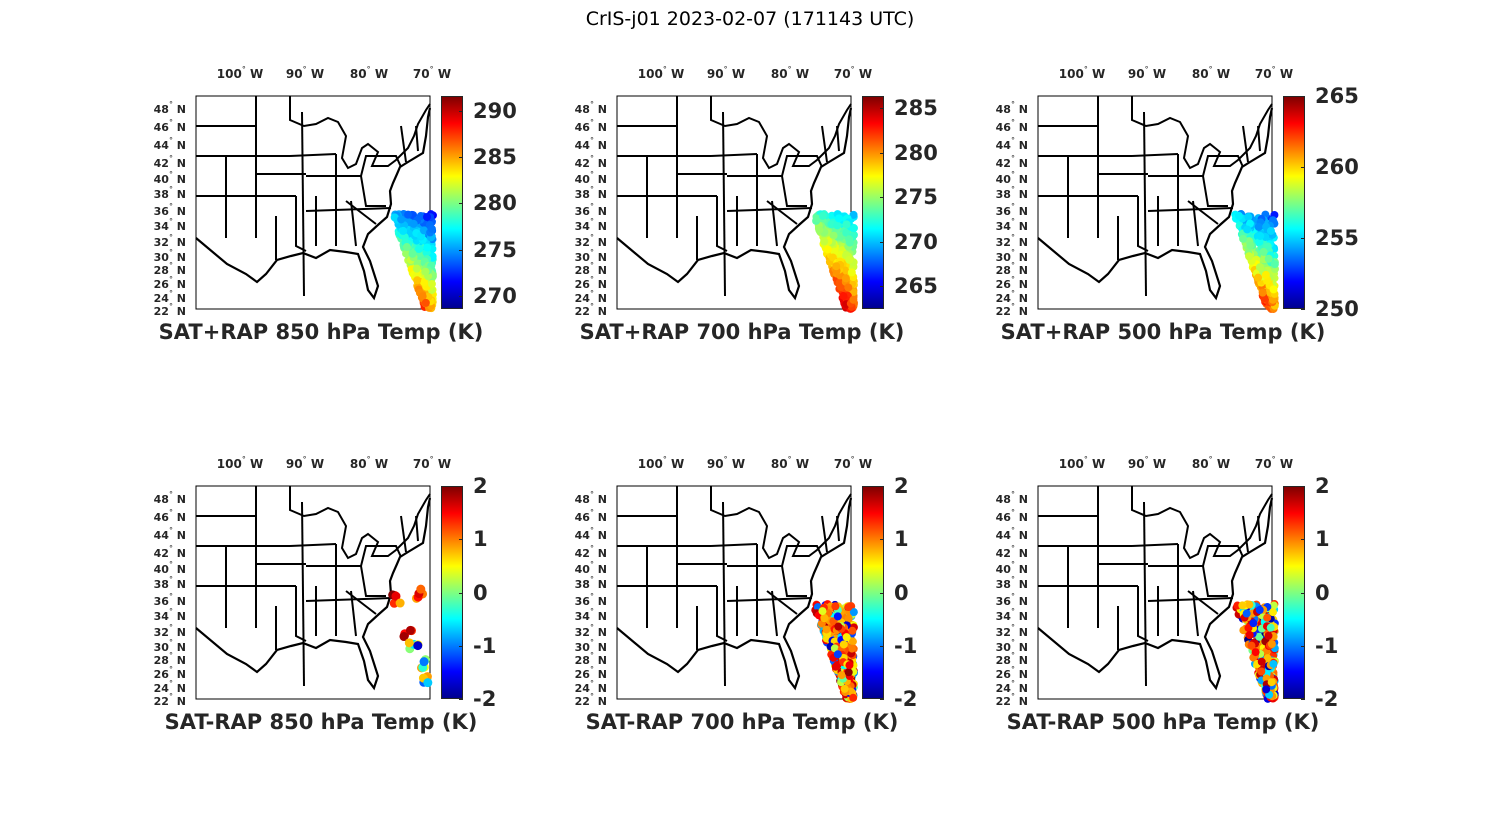 The height and width of the screenshot is (825, 1500). What do you see at coordinates (590, 297) in the screenshot?
I see `lat-tick-label: 24° N` at bounding box center [590, 297].